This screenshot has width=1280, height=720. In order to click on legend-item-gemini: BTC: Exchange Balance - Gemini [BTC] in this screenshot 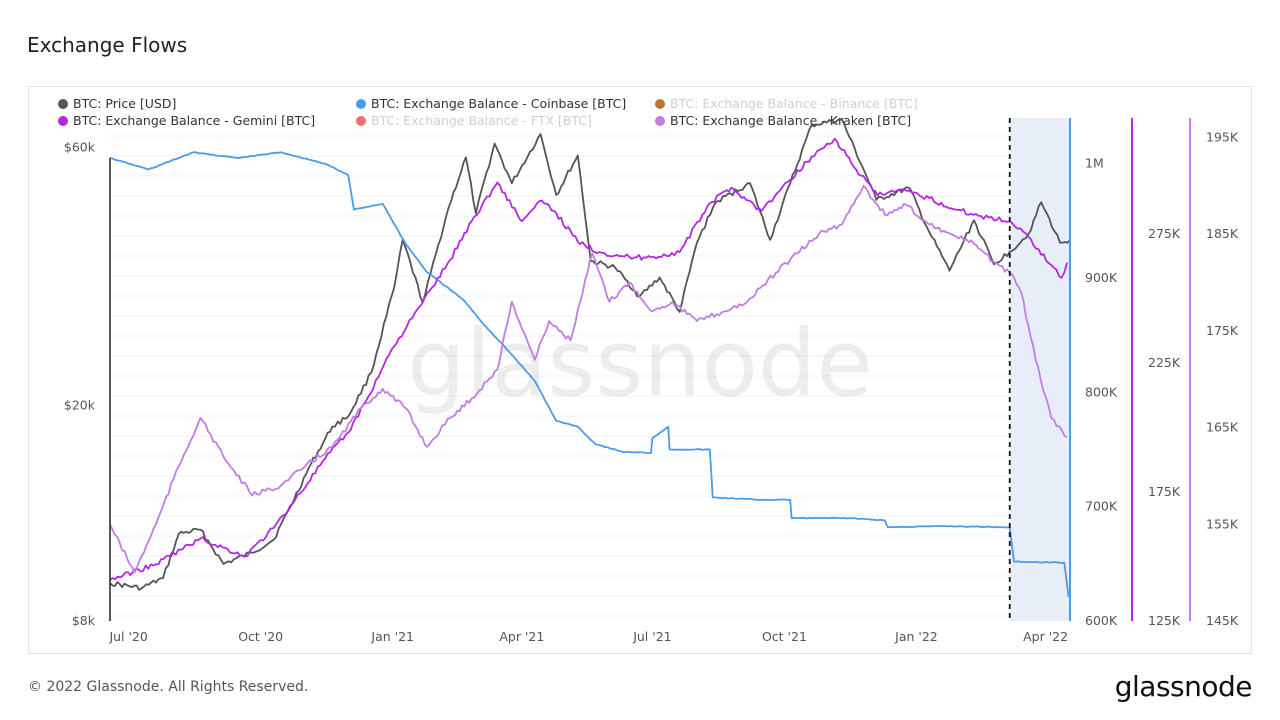, I will do `click(186, 120)`.